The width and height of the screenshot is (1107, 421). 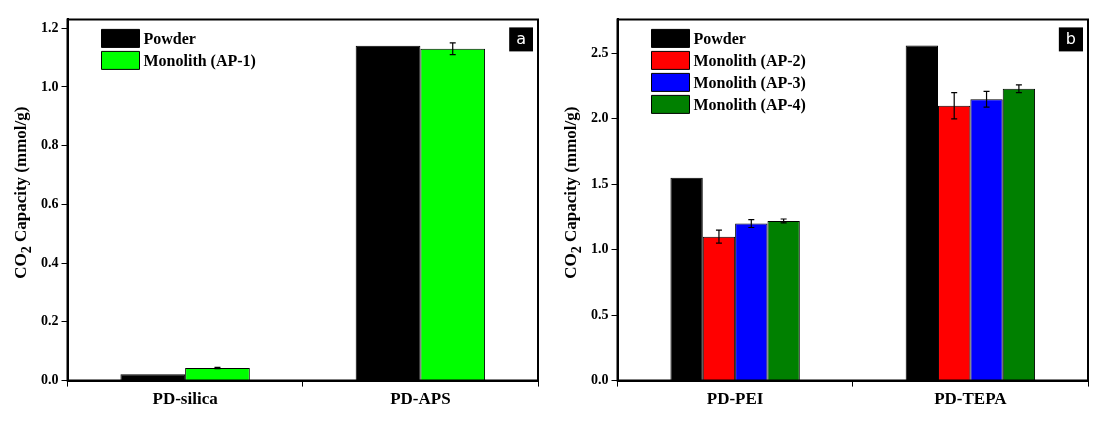 I want to click on y-tick-label: 0.4, so click(x=50, y=262).